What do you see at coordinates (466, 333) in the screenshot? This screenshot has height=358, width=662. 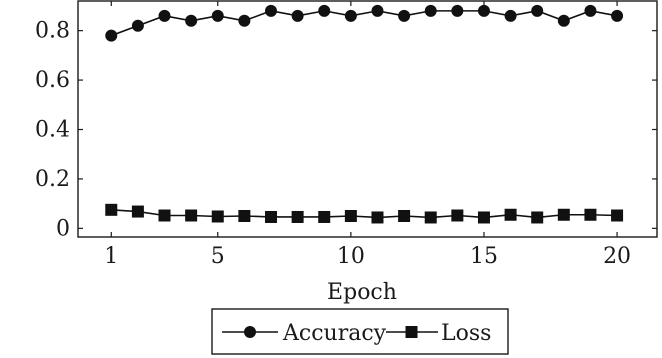 I see `legend-loss-label: Loss` at bounding box center [466, 333].